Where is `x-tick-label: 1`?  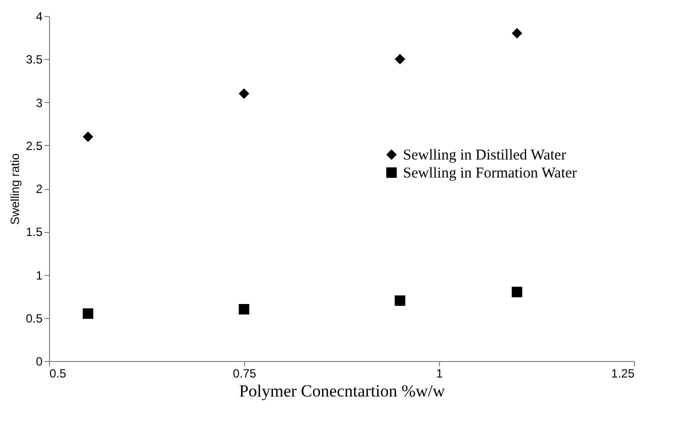
x-tick-label: 1 is located at coordinates (440, 373).